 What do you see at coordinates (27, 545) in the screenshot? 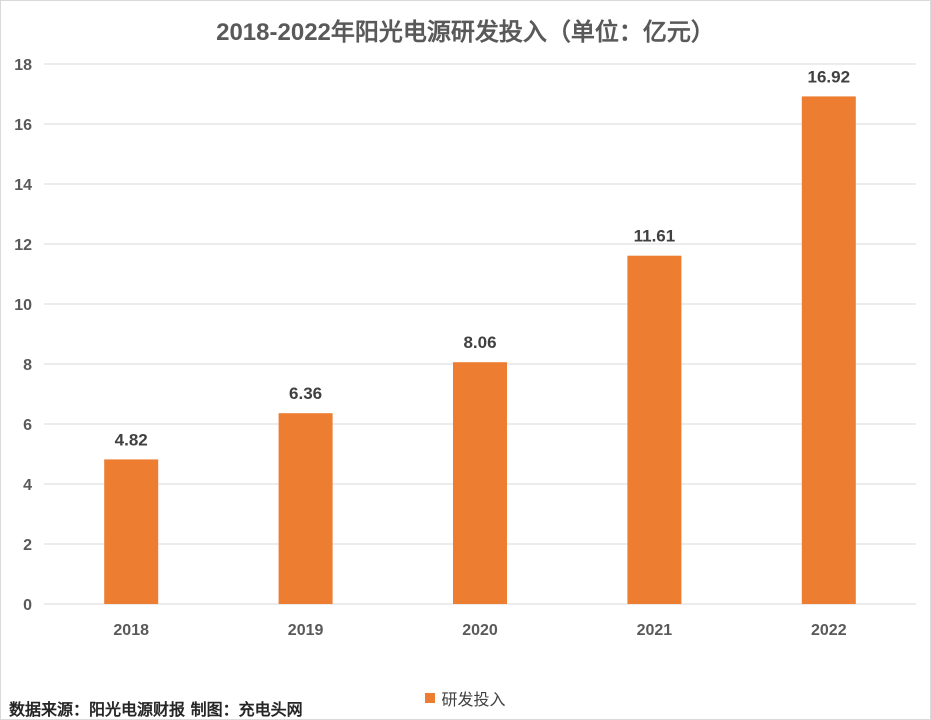
I see `y-tick-label: 2` at bounding box center [27, 545].